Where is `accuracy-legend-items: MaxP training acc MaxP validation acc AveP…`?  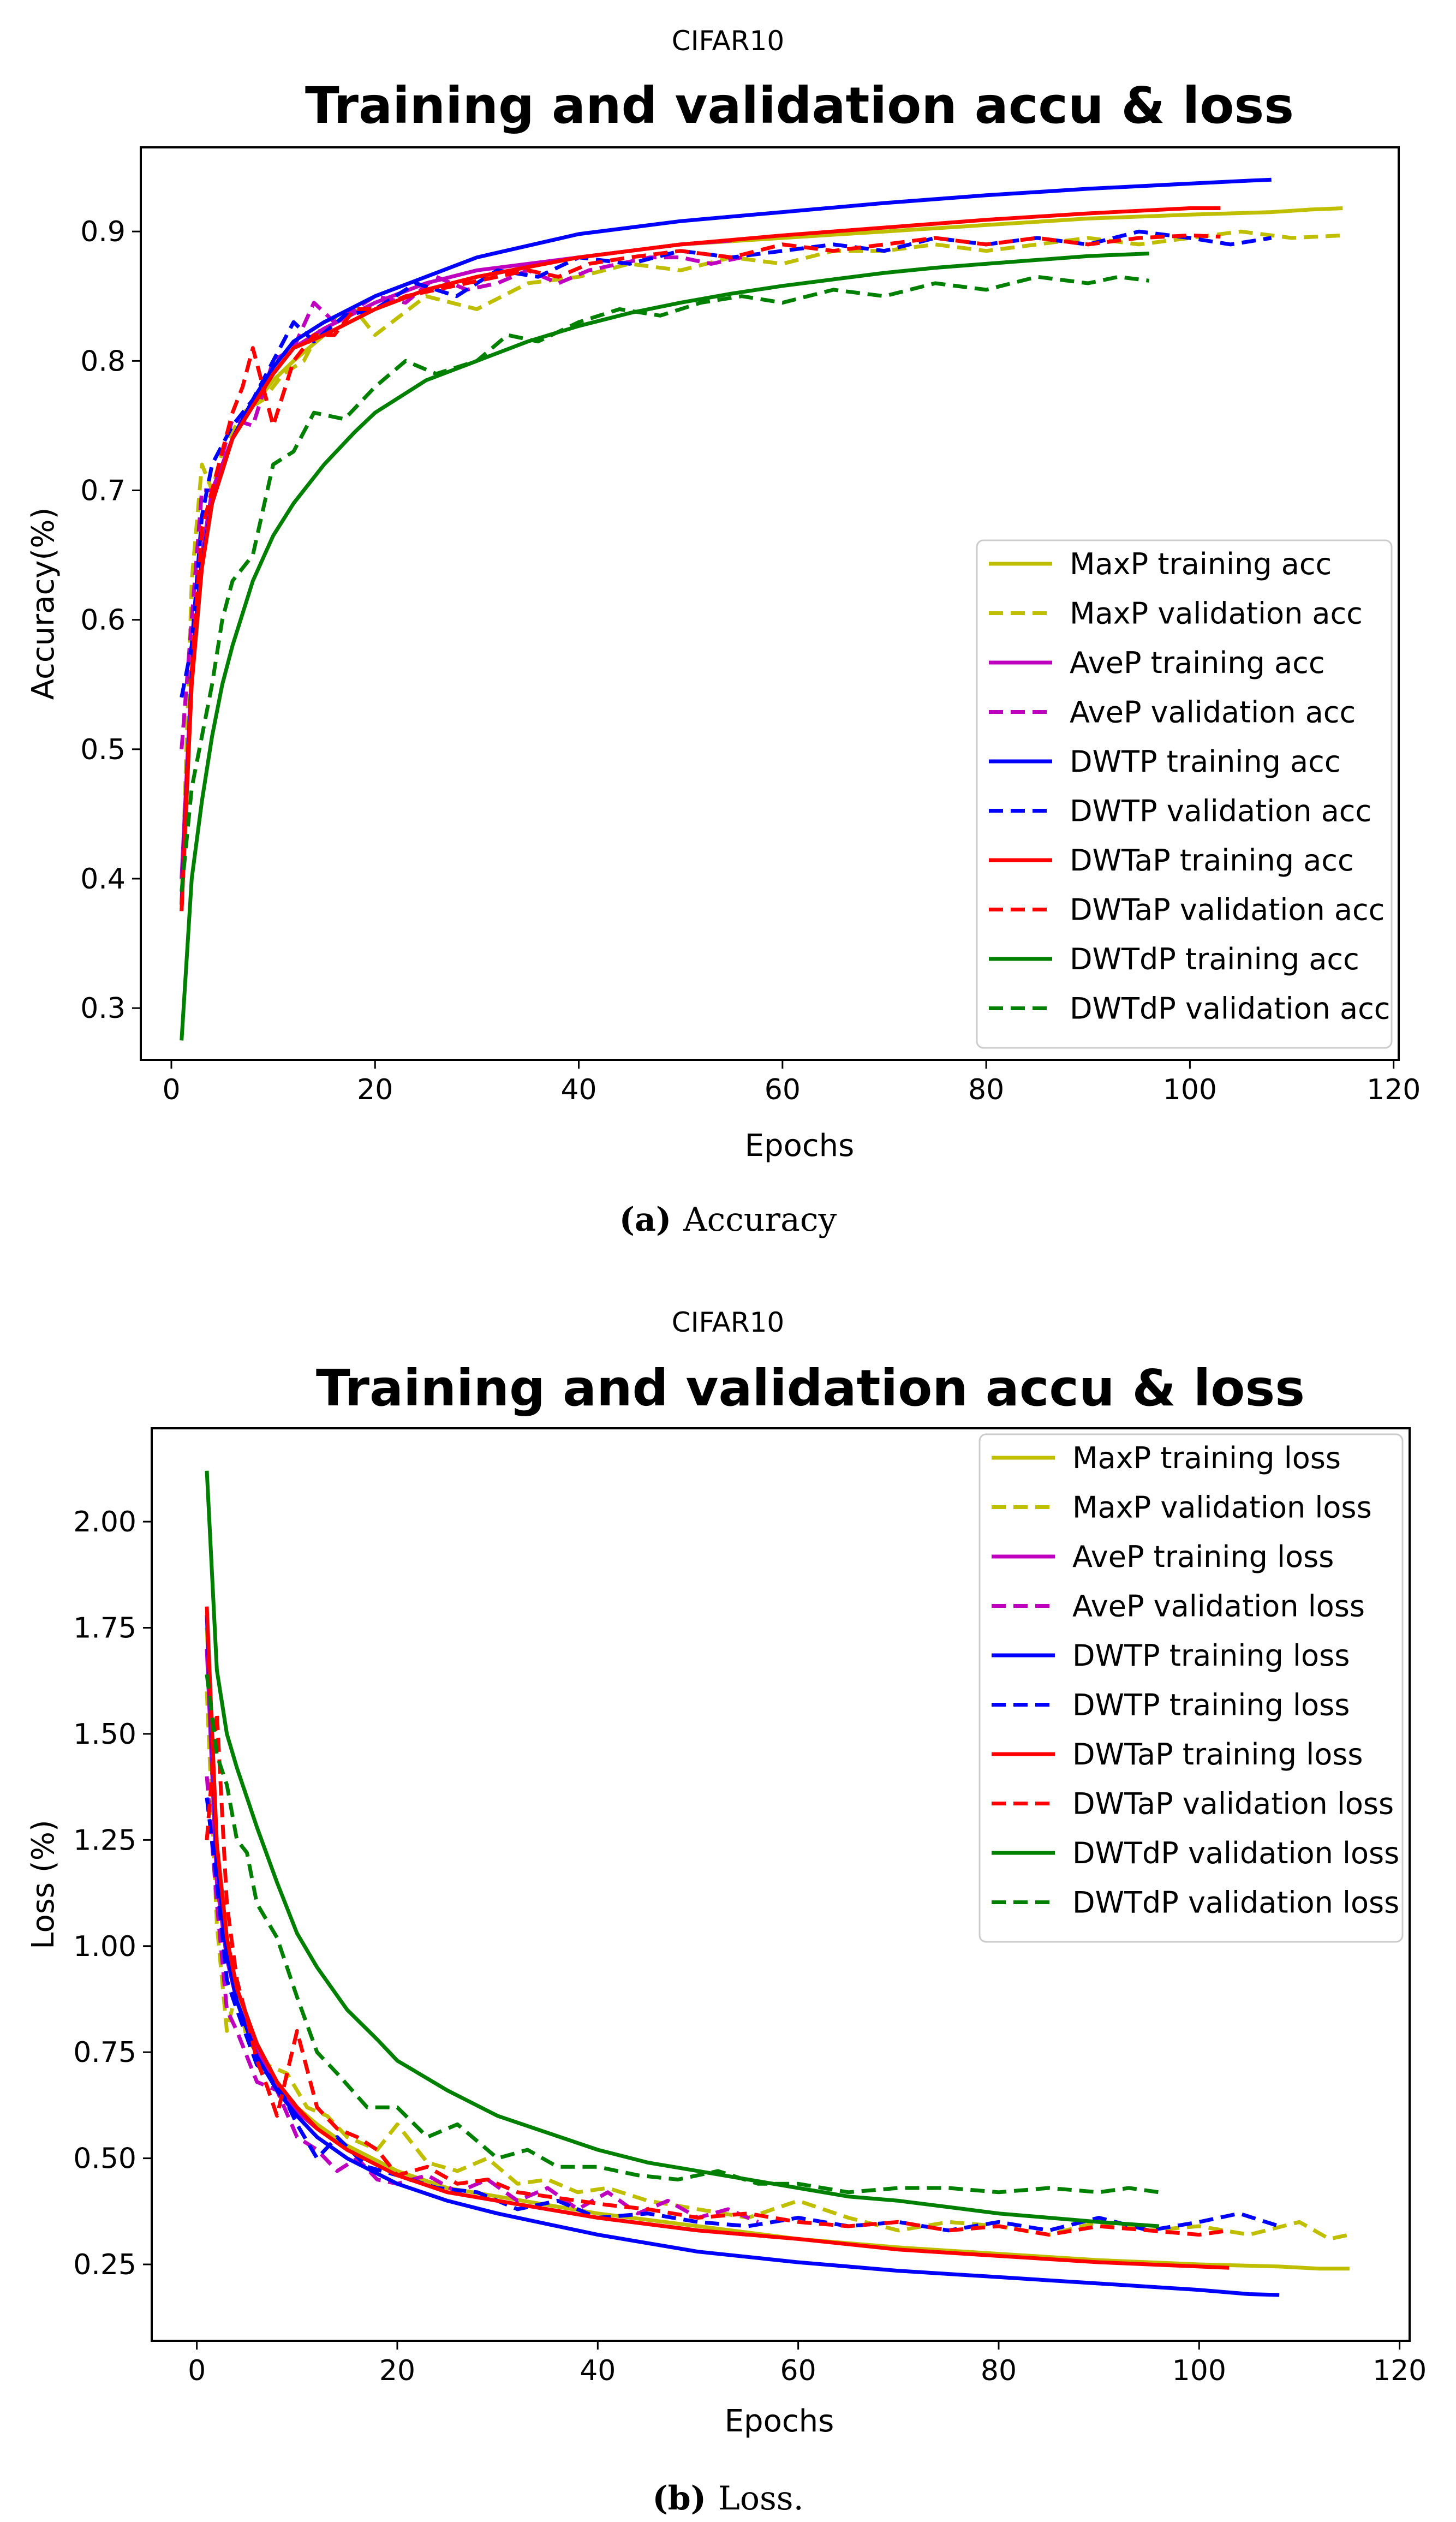 accuracy-legend-items: MaxP training acc MaxP validation acc AveP… is located at coordinates (1189, 786).